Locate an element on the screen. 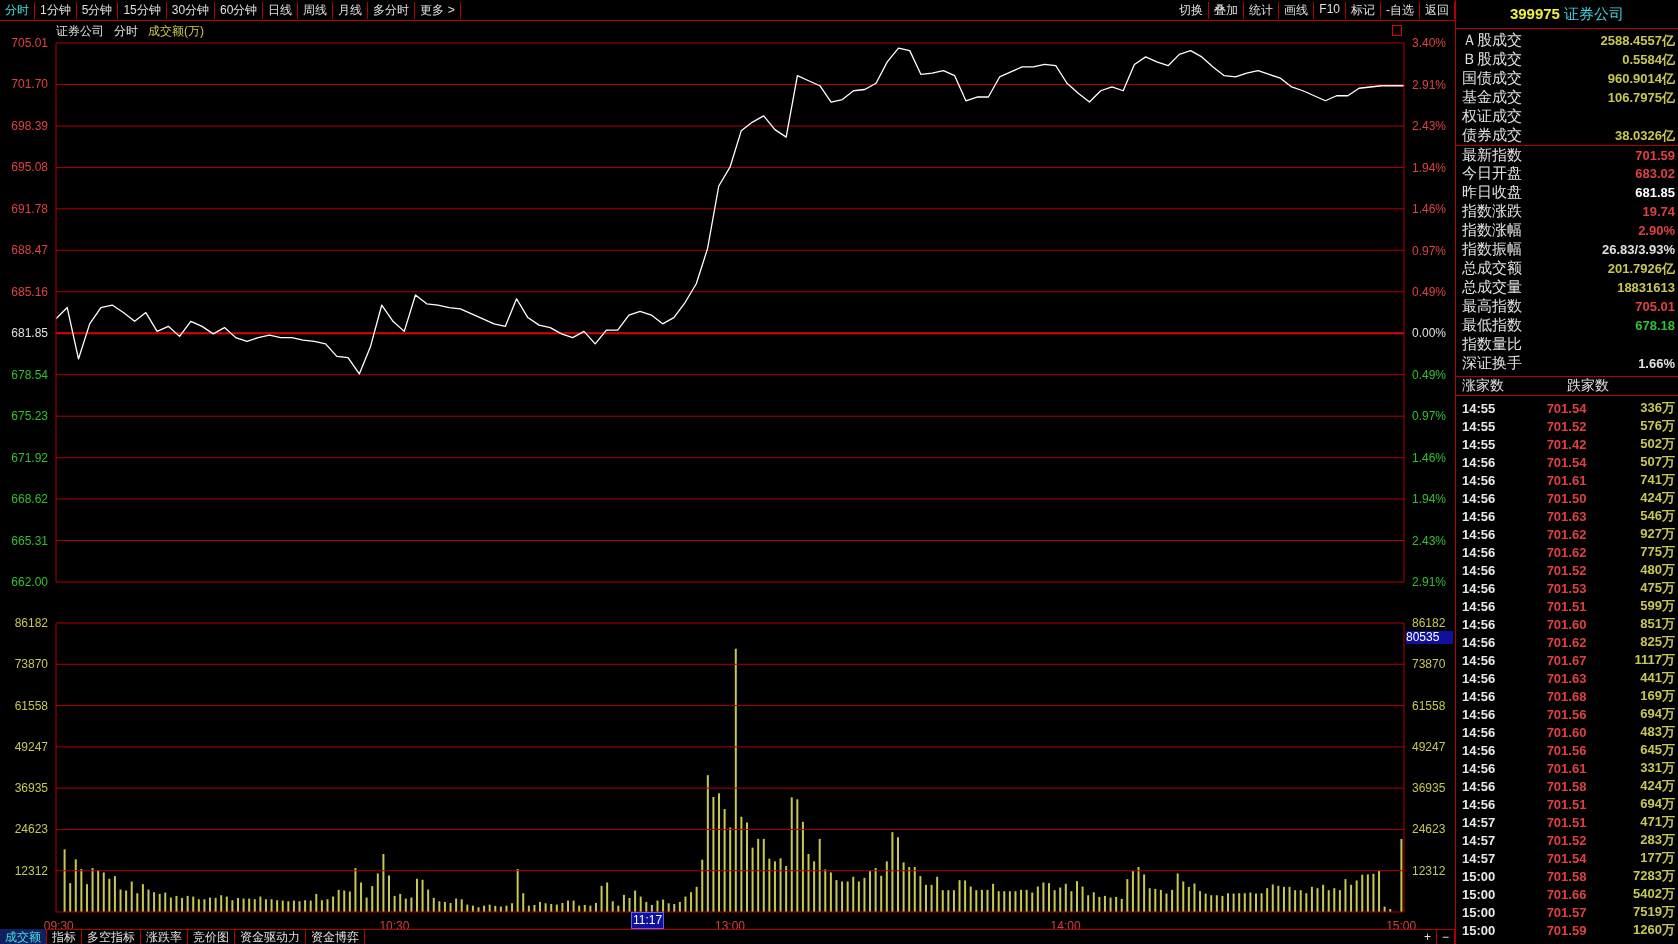  text: 返回 is located at coordinates (1437, 10).